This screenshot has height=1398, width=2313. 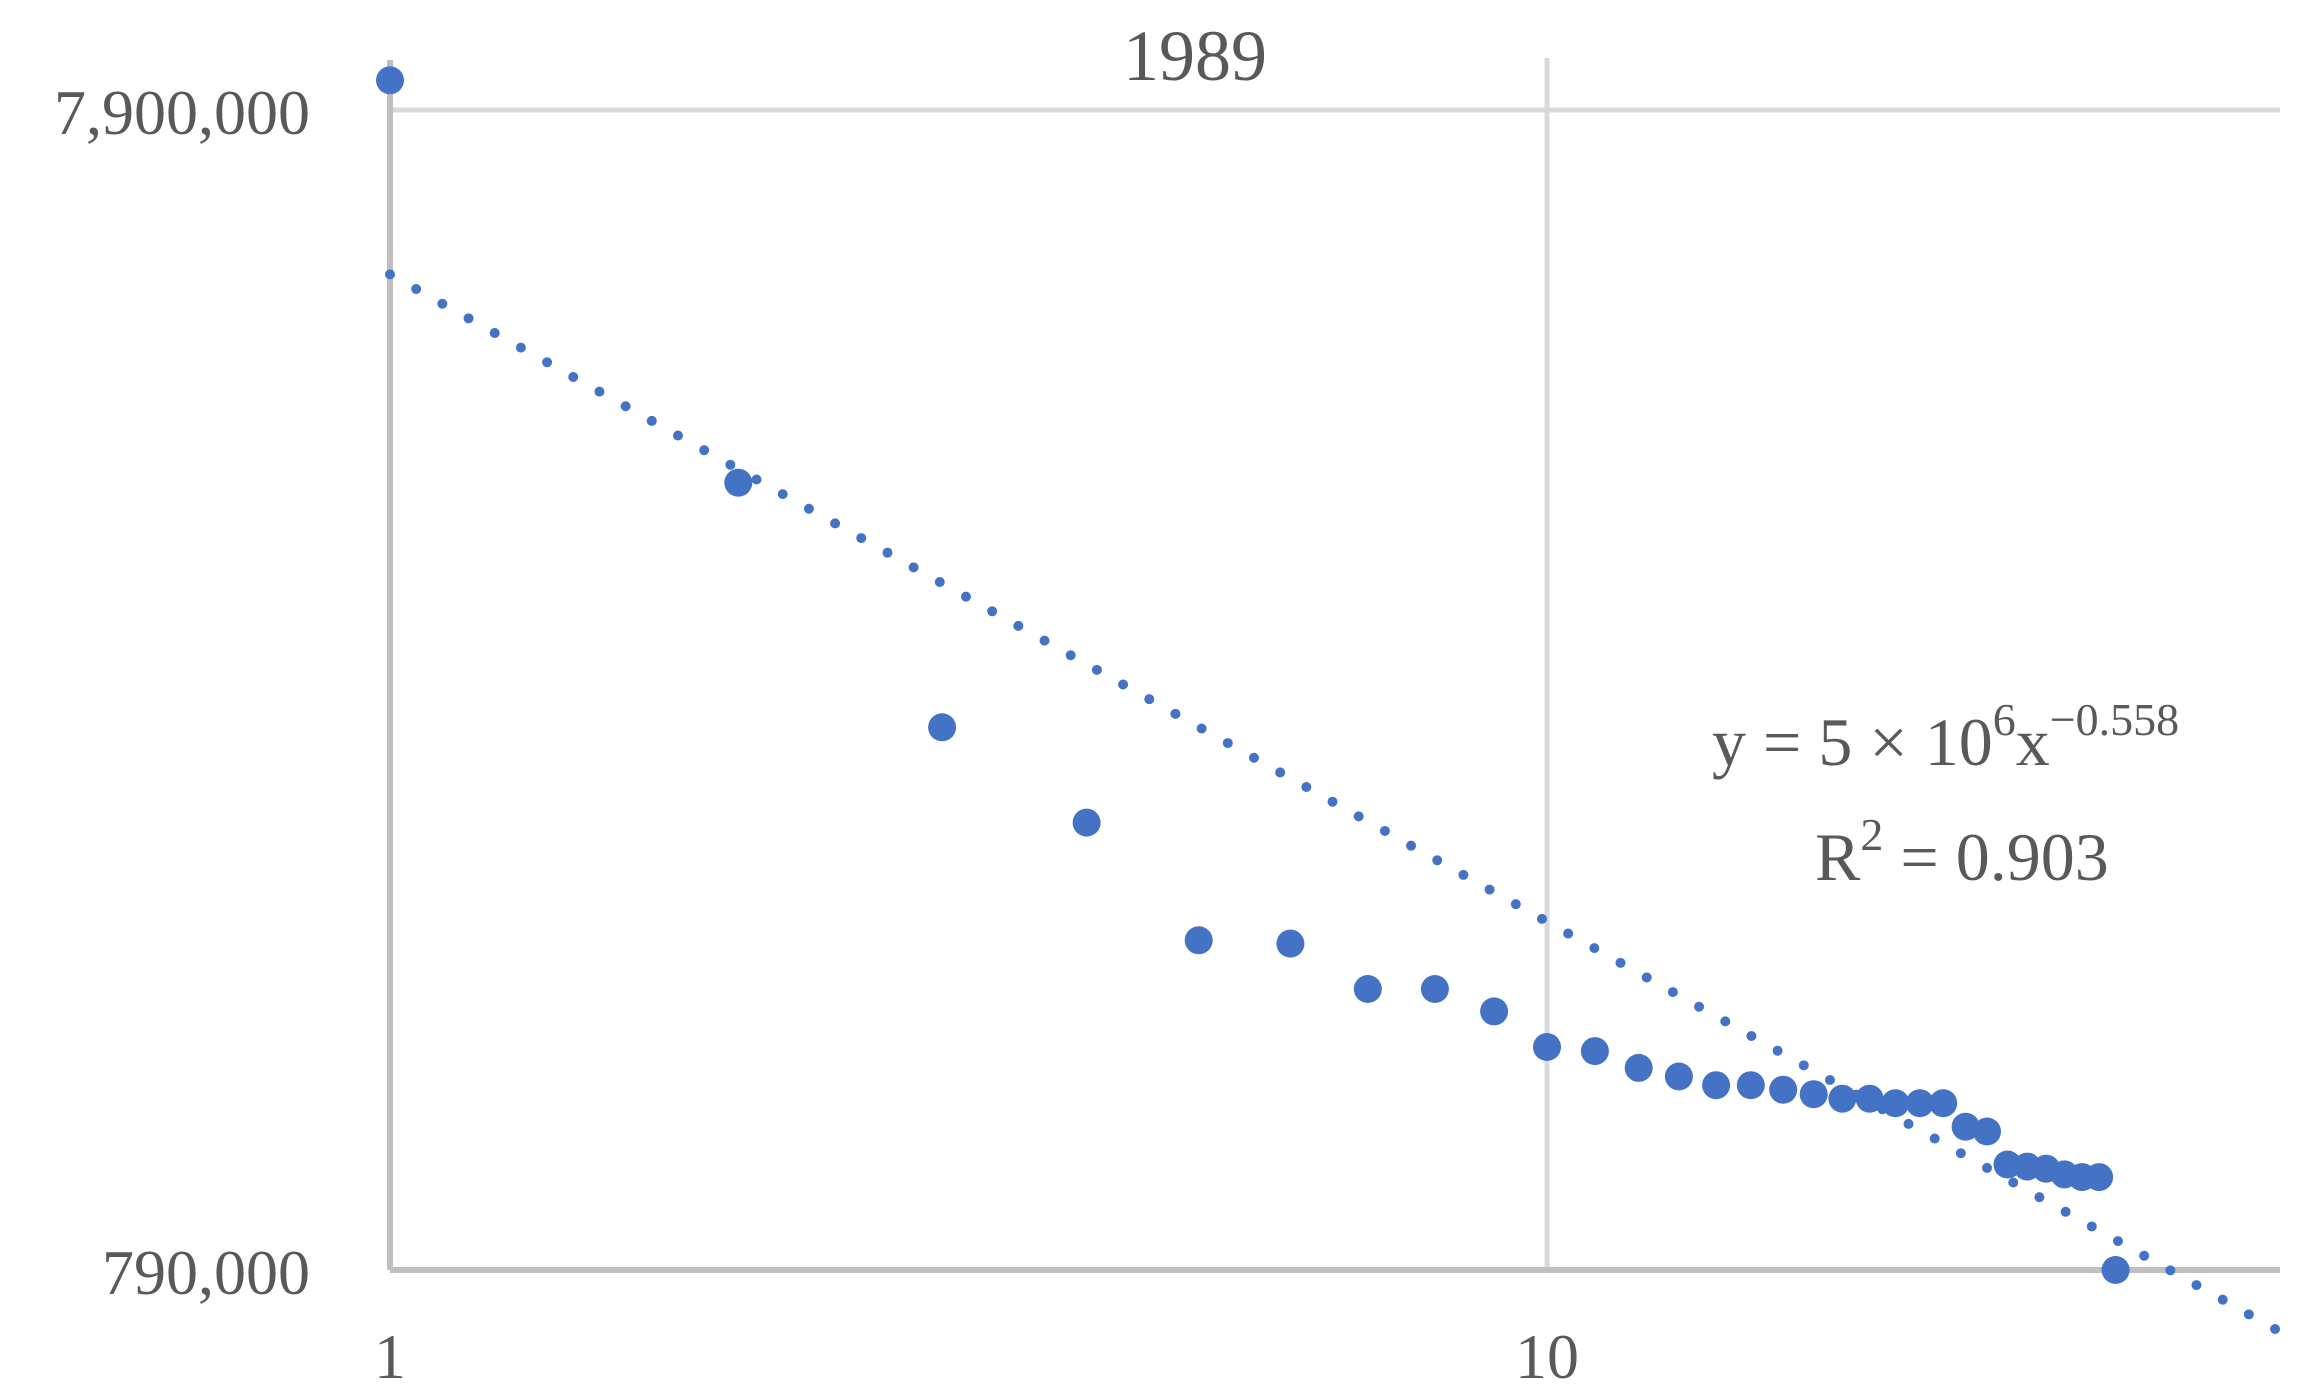 What do you see at coordinates (1871, 834) in the screenshot?
I see `r-squared-exponent: 2` at bounding box center [1871, 834].